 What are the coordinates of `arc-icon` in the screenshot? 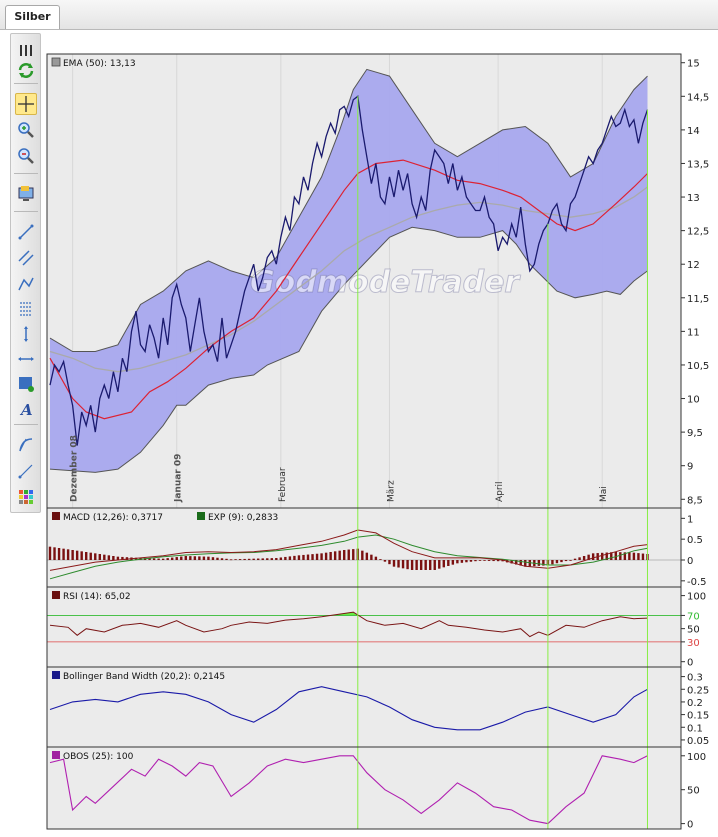 It's located at (26, 445).